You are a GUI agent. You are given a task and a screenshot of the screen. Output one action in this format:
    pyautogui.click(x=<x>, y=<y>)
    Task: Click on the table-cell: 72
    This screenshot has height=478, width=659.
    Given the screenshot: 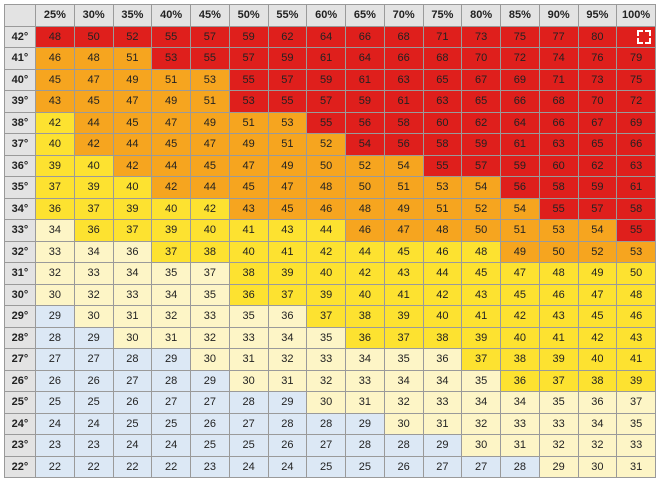 What is the action you would take?
    pyautogui.click(x=520, y=58)
    